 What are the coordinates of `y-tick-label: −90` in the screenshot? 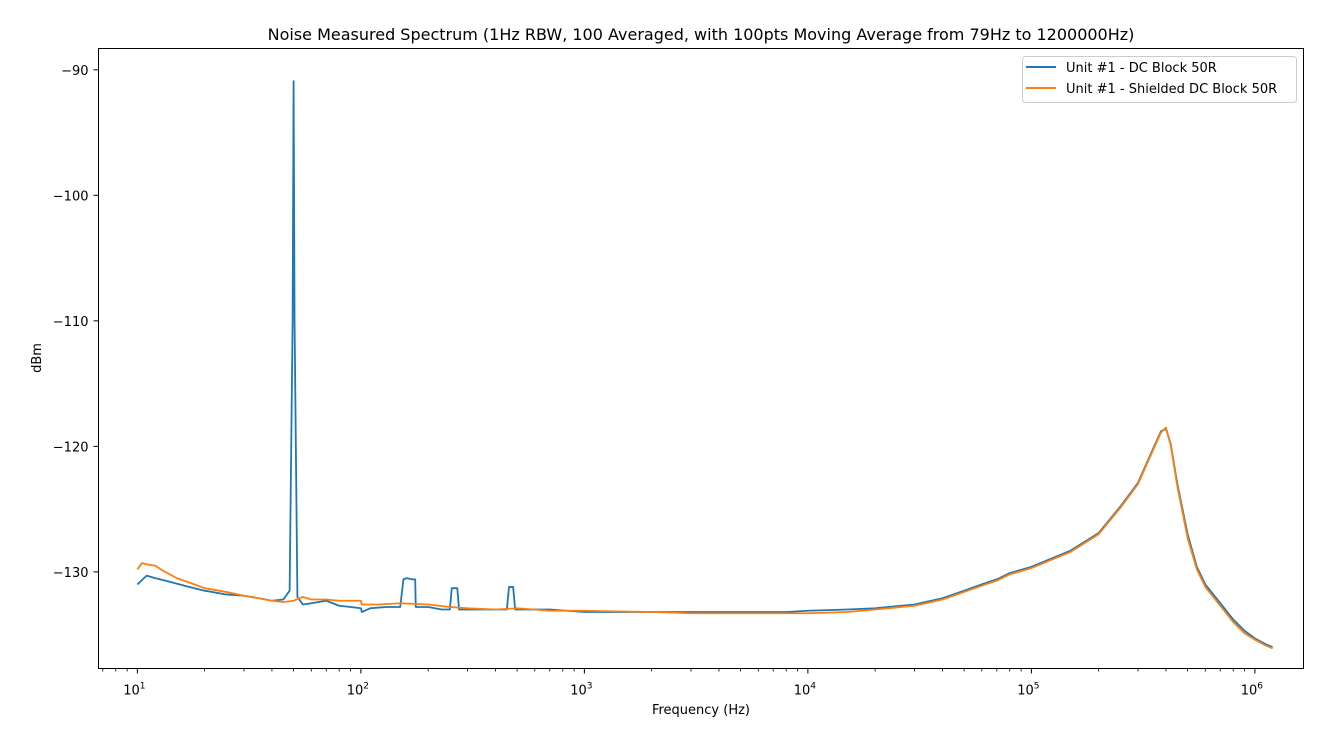 It's located at (74, 71).